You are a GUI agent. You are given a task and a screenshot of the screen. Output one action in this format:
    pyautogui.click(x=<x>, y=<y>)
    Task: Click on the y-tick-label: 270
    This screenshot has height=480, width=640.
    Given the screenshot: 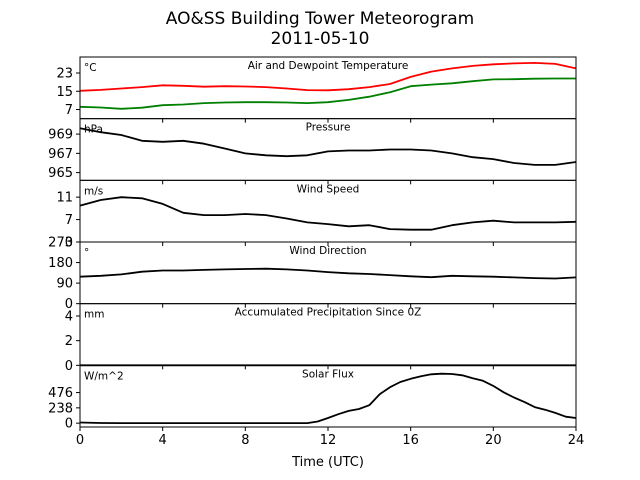 What is the action you would take?
    pyautogui.click(x=60, y=243)
    